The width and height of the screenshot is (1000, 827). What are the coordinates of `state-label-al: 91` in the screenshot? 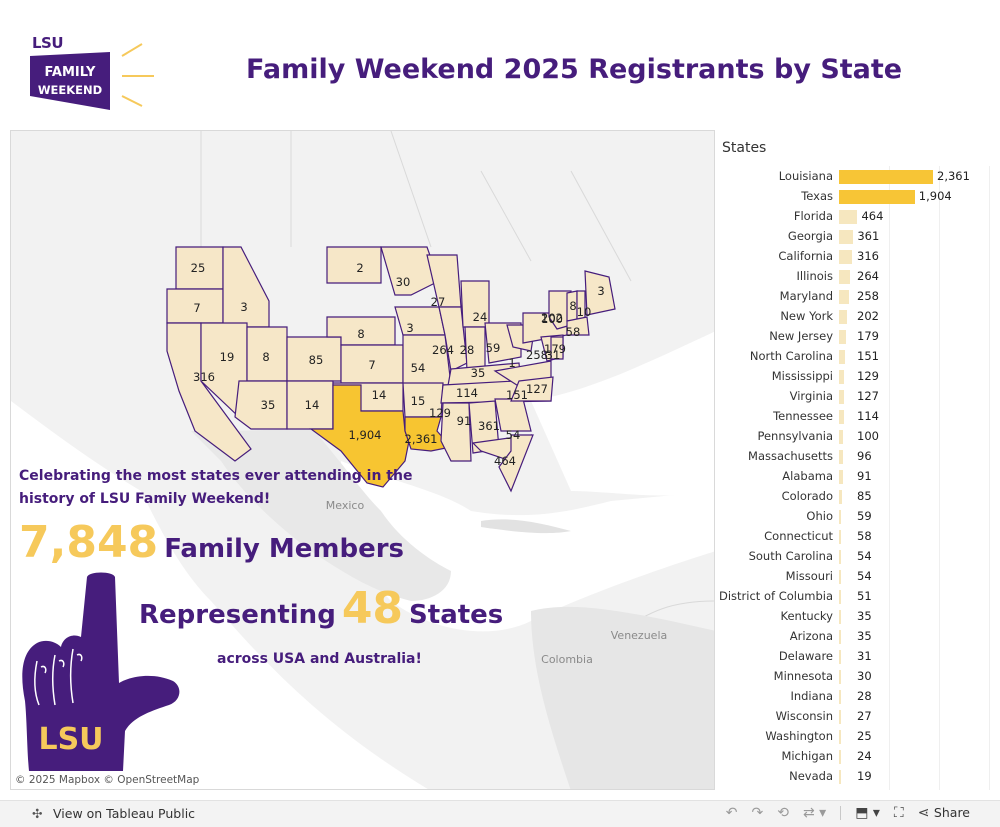 It's located at (464, 421).